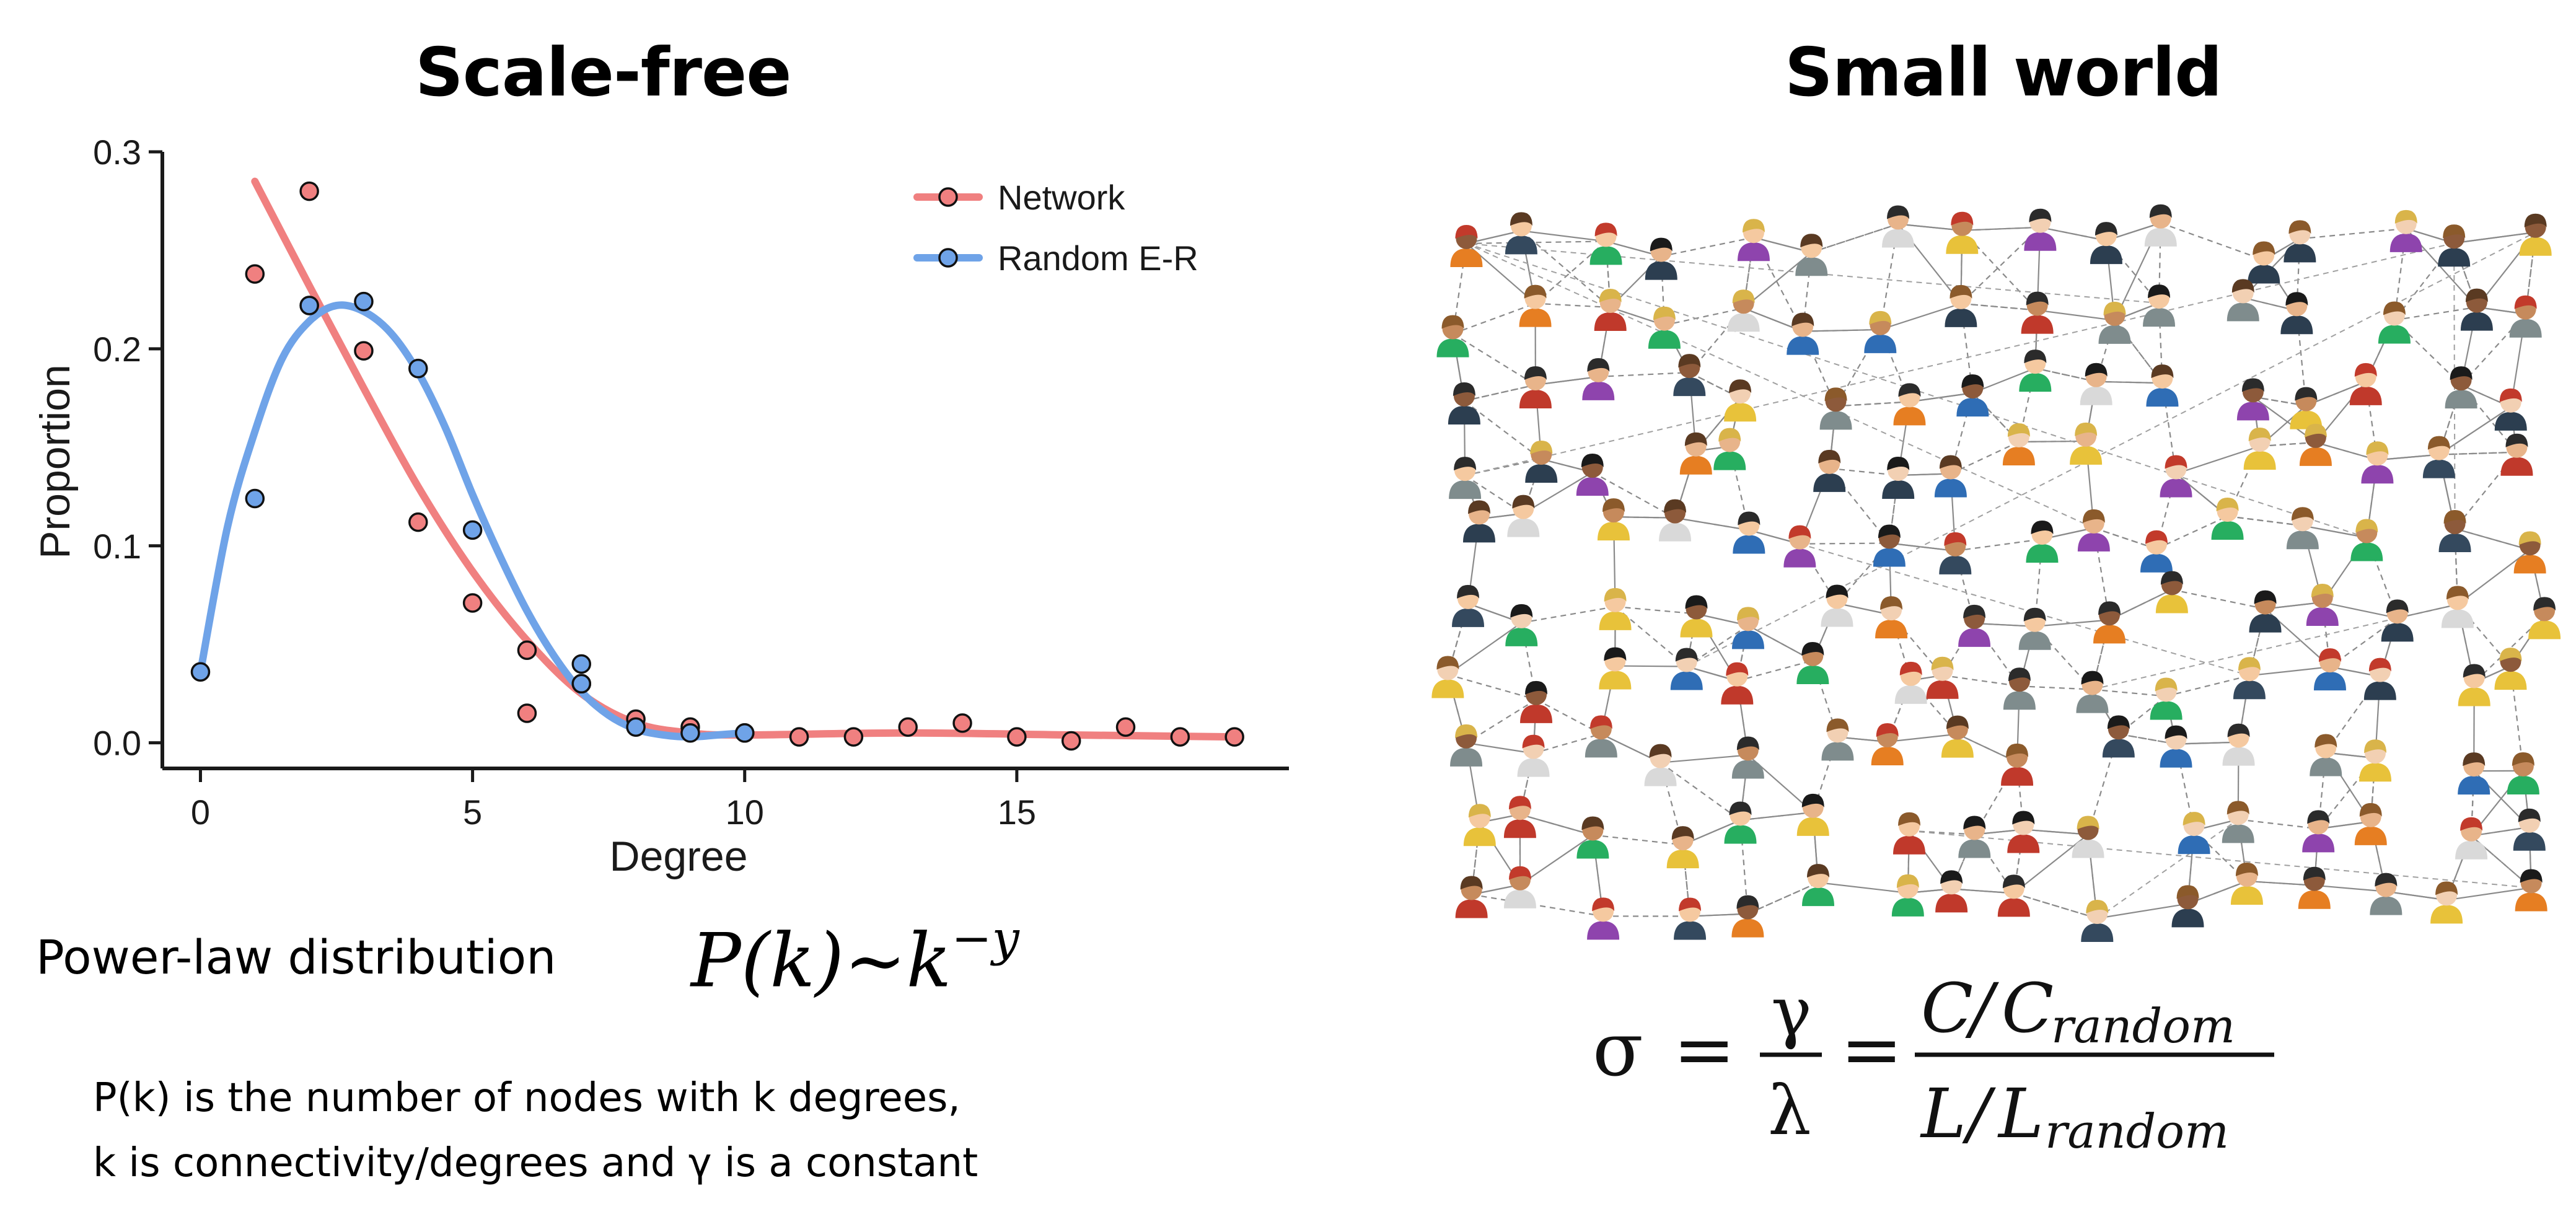 The width and height of the screenshot is (2576, 1227). What do you see at coordinates (821, 962) in the screenshot?
I see `power-law-formula-base: P(k)~k` at bounding box center [821, 962].